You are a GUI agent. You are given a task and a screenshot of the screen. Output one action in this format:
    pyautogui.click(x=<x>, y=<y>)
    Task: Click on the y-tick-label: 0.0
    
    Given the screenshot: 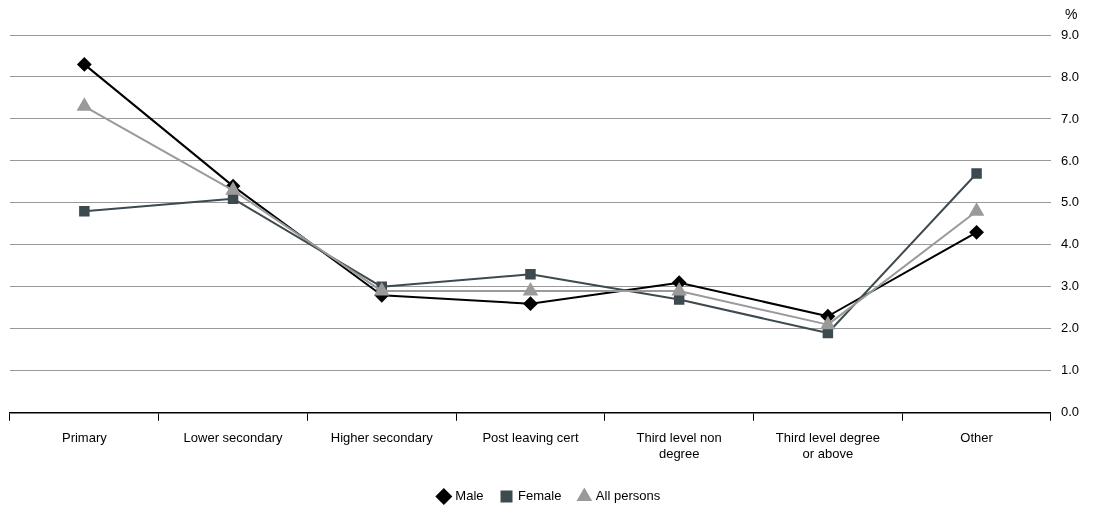 What is the action you would take?
    pyautogui.click(x=1070, y=412)
    